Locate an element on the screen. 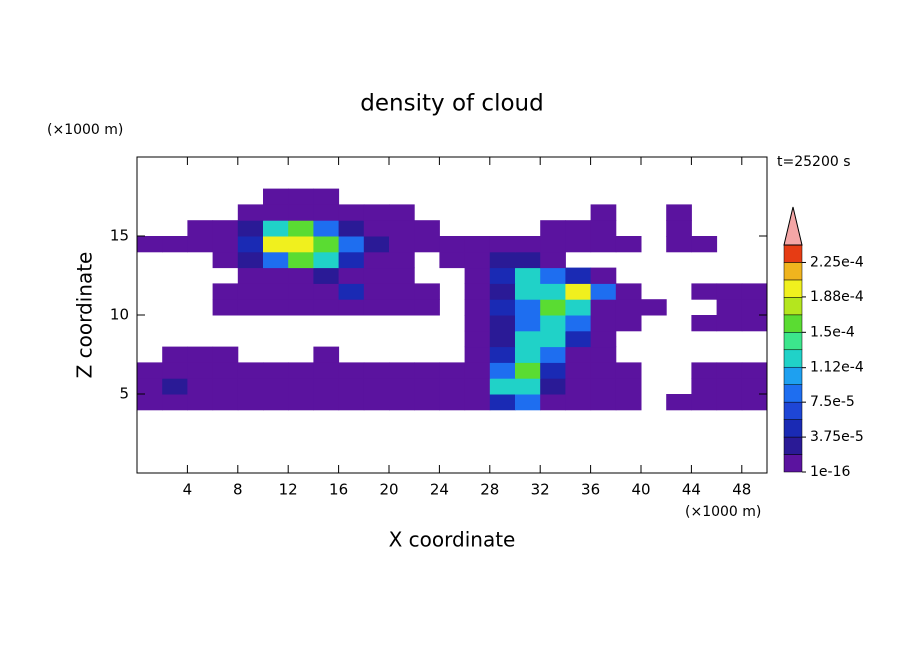  x-tick-label: 40 is located at coordinates (640, 490).